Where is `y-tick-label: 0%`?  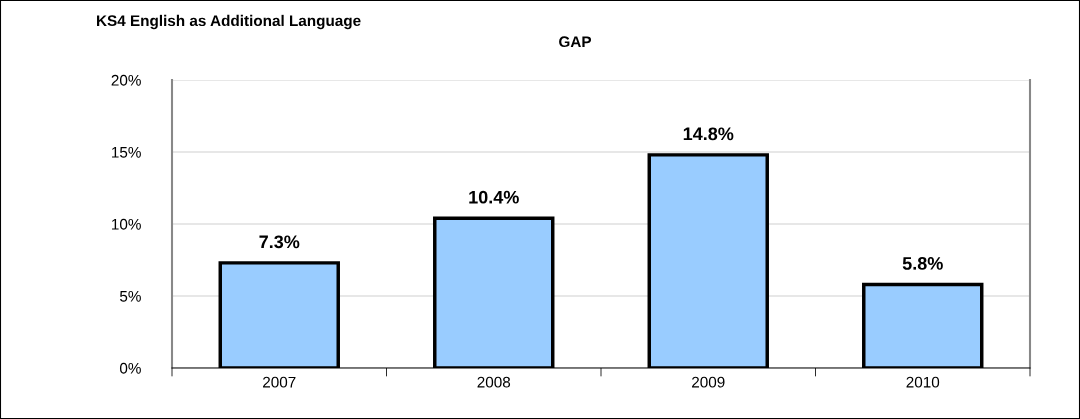 y-tick-label: 0% is located at coordinates (130, 368).